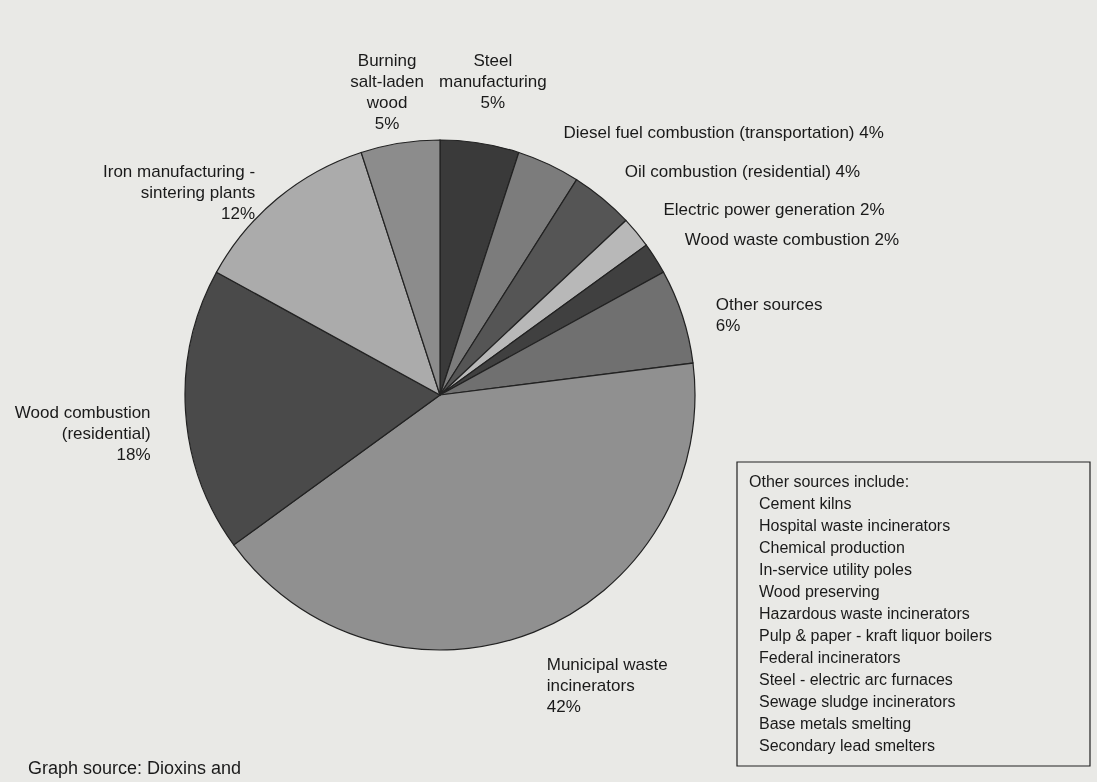 The width and height of the screenshot is (1097, 782). I want to click on slice-label: Wood waste combustion 2%, so click(792, 239).